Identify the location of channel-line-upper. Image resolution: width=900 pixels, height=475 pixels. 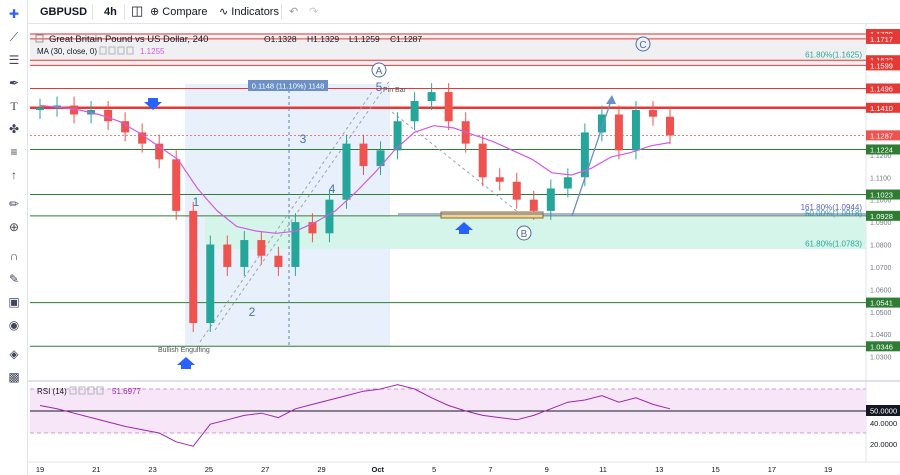
(302, 205).